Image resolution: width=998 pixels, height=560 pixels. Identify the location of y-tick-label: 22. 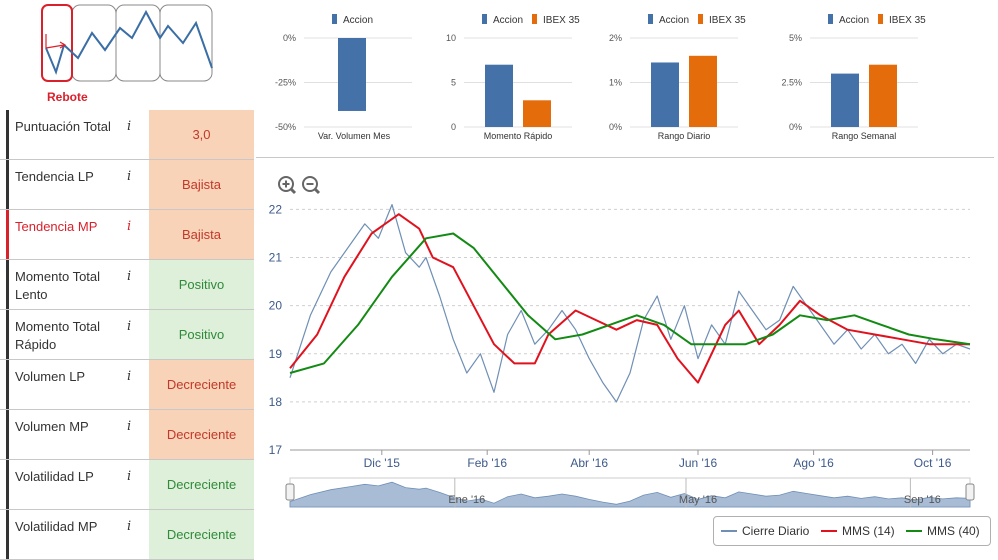
(276, 209).